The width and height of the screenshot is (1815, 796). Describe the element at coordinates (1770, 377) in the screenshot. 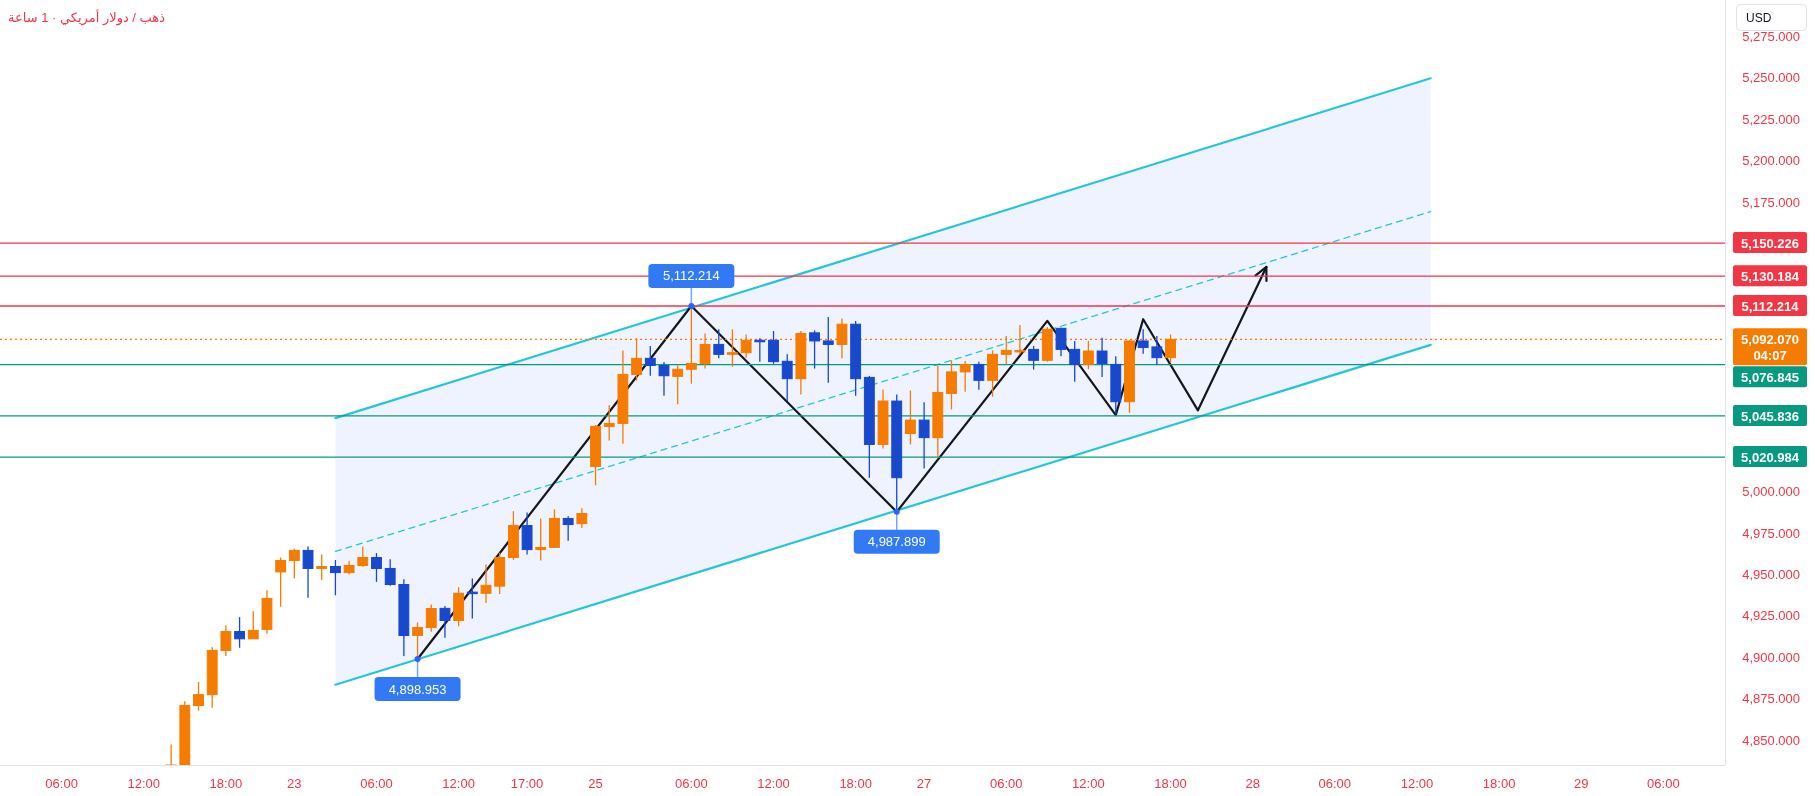

I see `ref-line-label: 5,076.845` at that location.